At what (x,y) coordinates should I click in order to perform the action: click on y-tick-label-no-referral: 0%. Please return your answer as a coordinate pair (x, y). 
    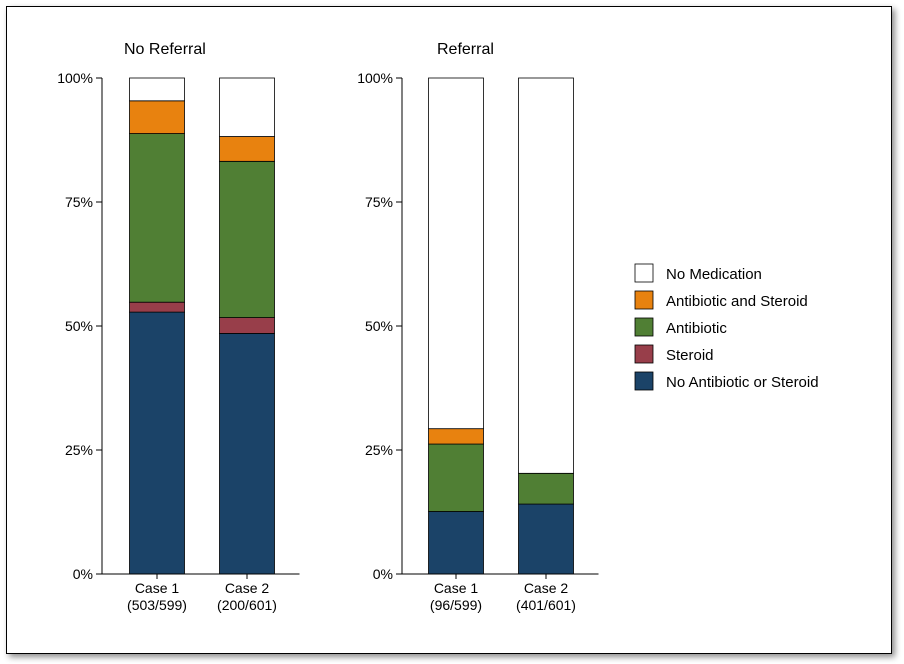
    Looking at the image, I should click on (83, 574).